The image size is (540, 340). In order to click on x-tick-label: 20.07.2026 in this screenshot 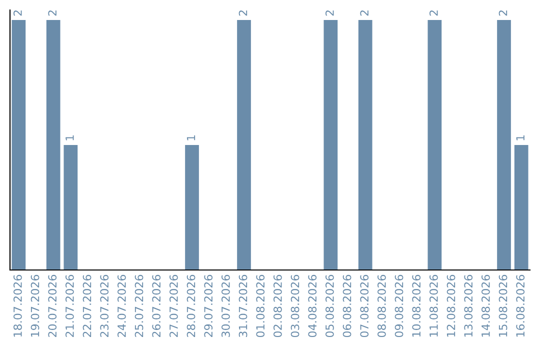, I will do `click(52, 305)`.